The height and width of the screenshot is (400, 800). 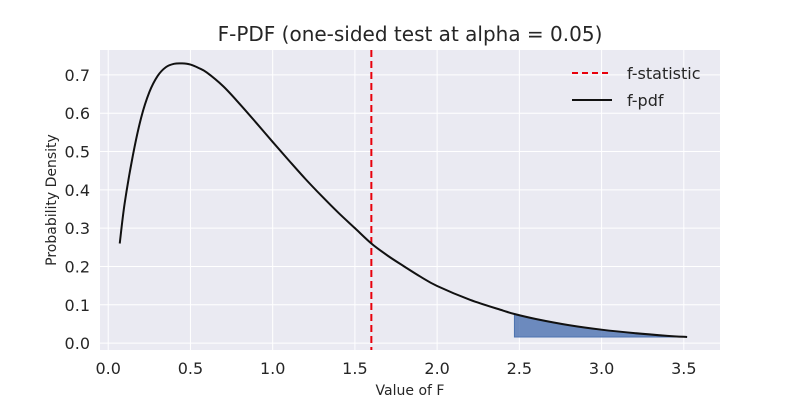 I want to click on x-tick-label: 3.5, so click(x=683, y=368).